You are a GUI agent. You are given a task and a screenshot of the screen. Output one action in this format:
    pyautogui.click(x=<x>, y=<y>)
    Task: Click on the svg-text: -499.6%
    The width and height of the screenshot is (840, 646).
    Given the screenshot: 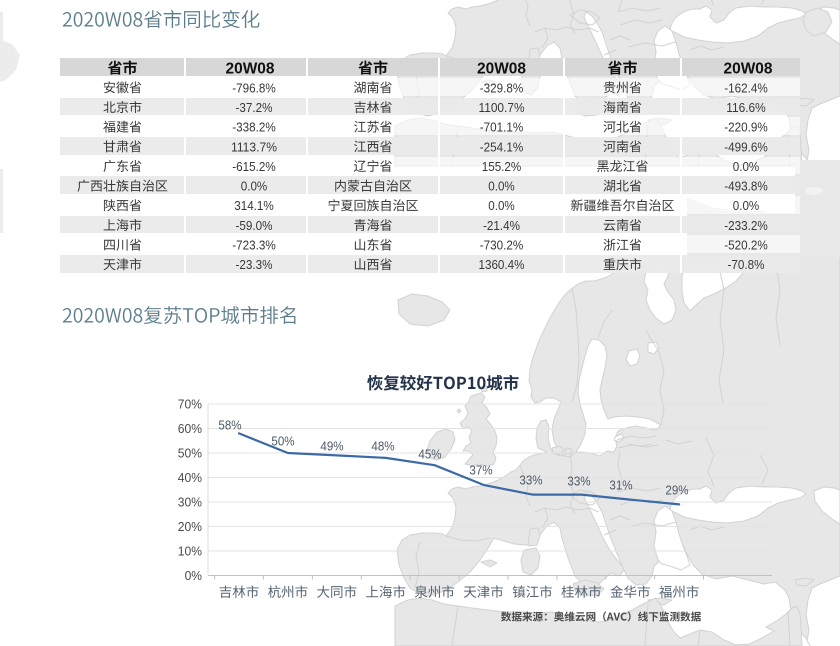 What is the action you would take?
    pyautogui.click(x=746, y=147)
    